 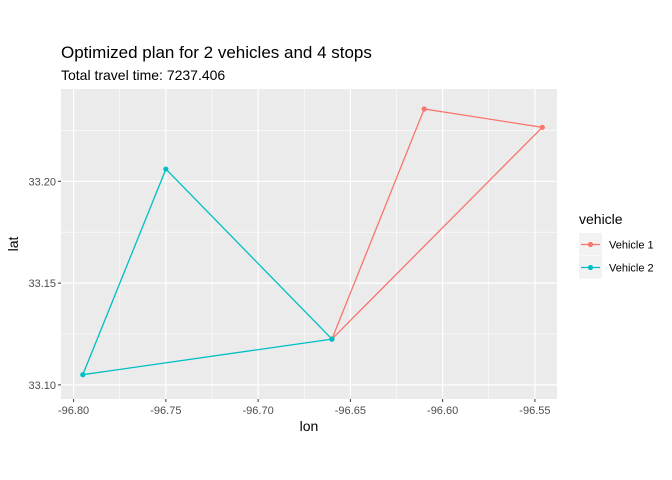 I want to click on legend: vehicle Vehicle 1 Vehicle 2, so click(x=616, y=245).